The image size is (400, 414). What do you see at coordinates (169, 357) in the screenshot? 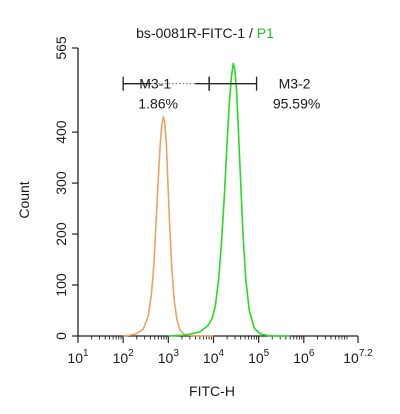
I see `x-tick-label: 10³` at bounding box center [169, 357].